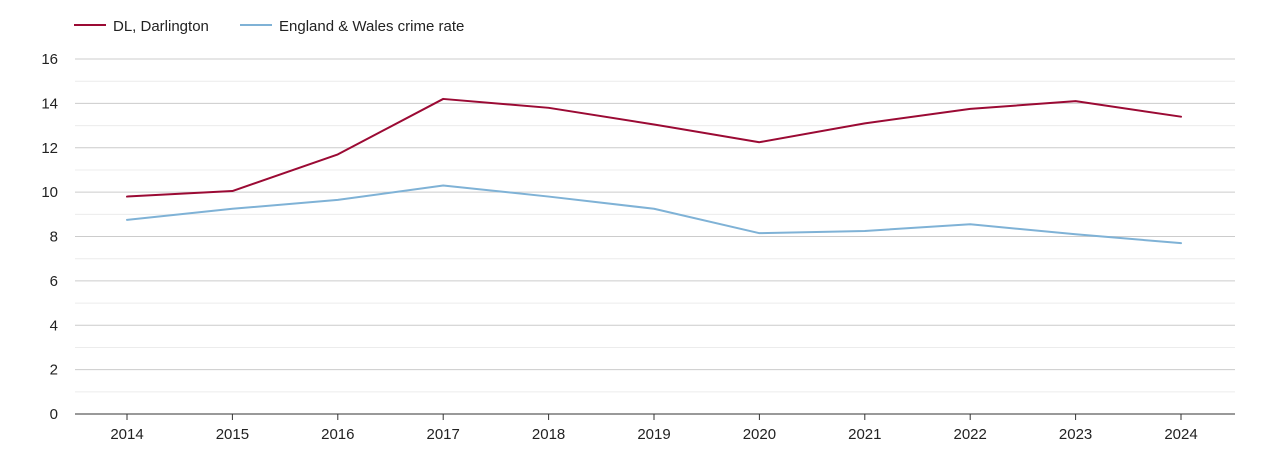 The height and width of the screenshot is (450, 1270). I want to click on y-tick-label: 8, so click(54, 237).